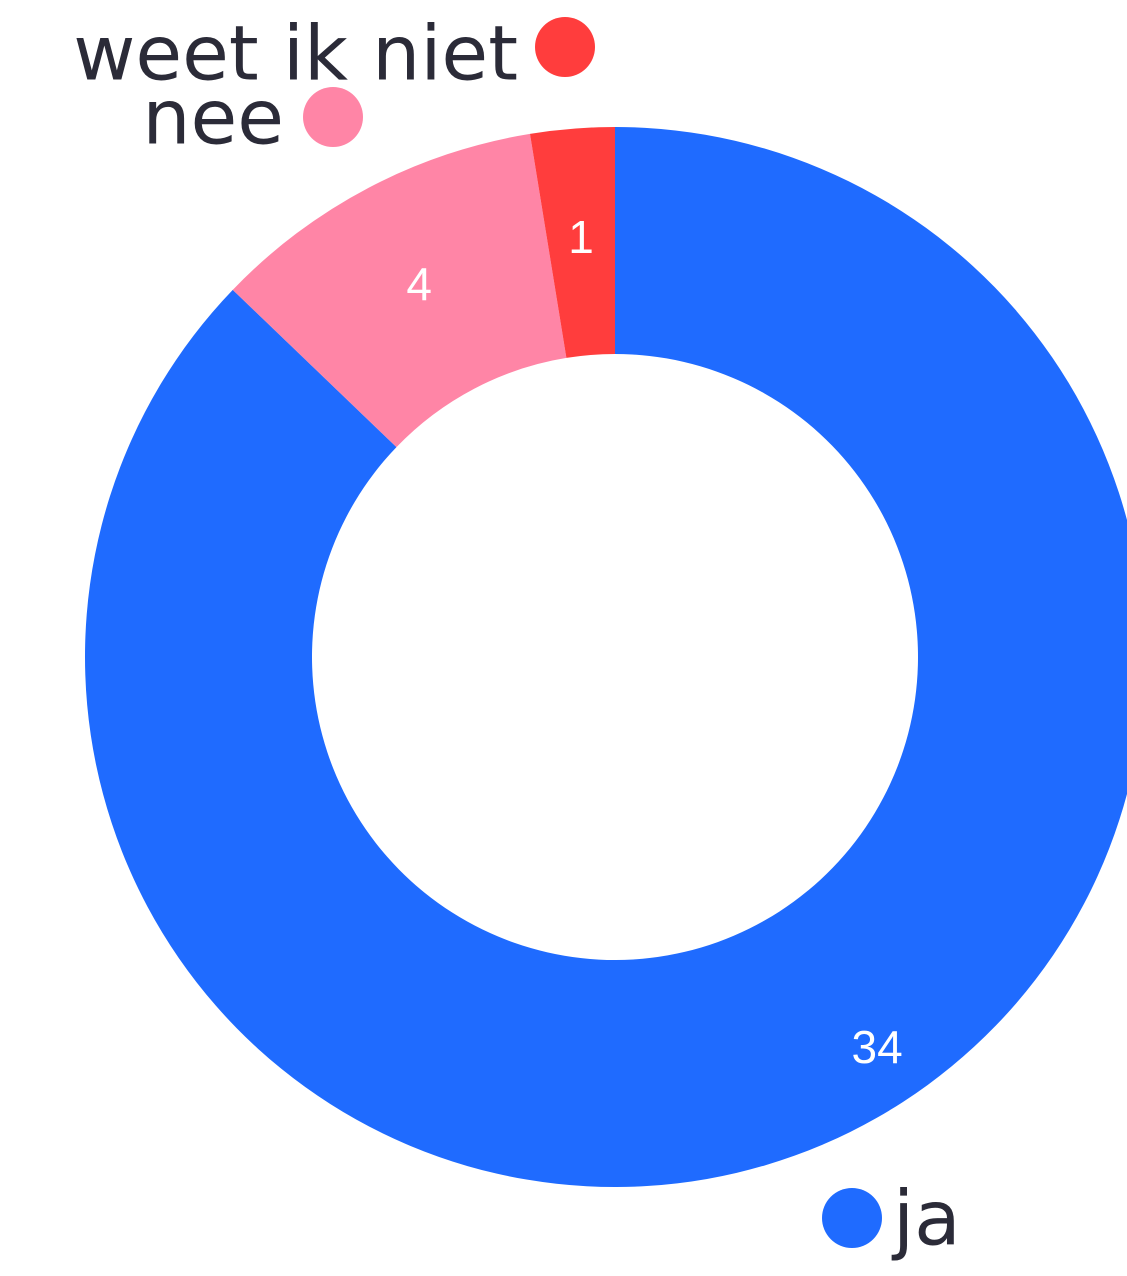 The height and width of the screenshot is (1276, 1127). What do you see at coordinates (419, 284) in the screenshot?
I see `value-label-nee: 4` at bounding box center [419, 284].